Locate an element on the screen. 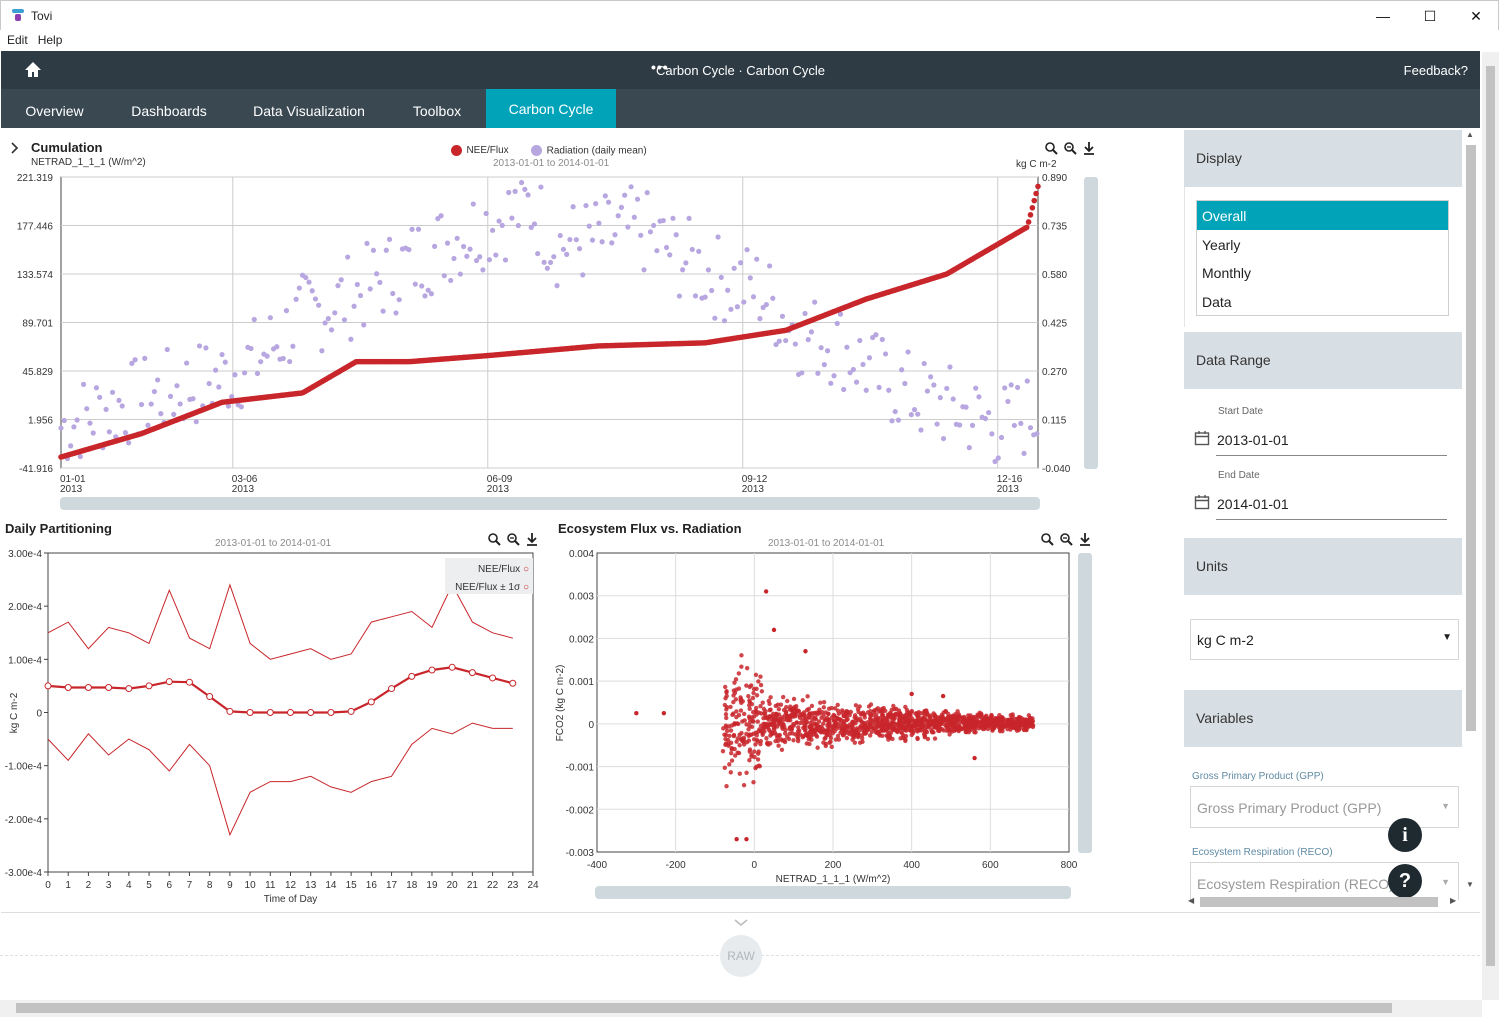 This screenshot has width=1499, height=1017. raw-button: RAW is located at coordinates (741, 956).